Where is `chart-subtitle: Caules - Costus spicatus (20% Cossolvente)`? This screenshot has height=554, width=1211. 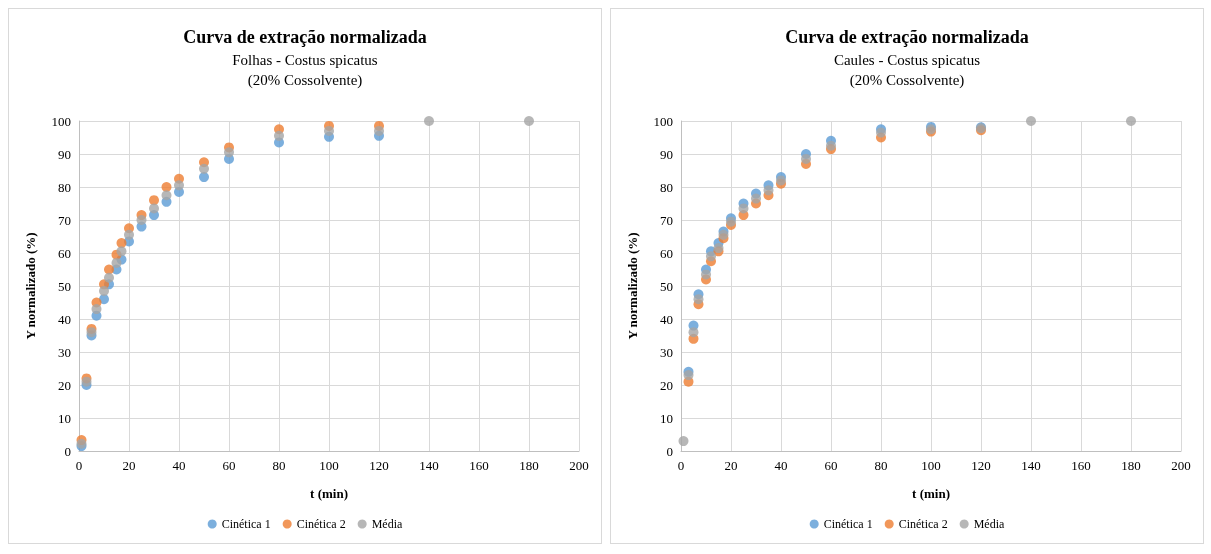
chart-subtitle: Caules - Costus spicatus (20% Cossolvente) is located at coordinates (907, 70).